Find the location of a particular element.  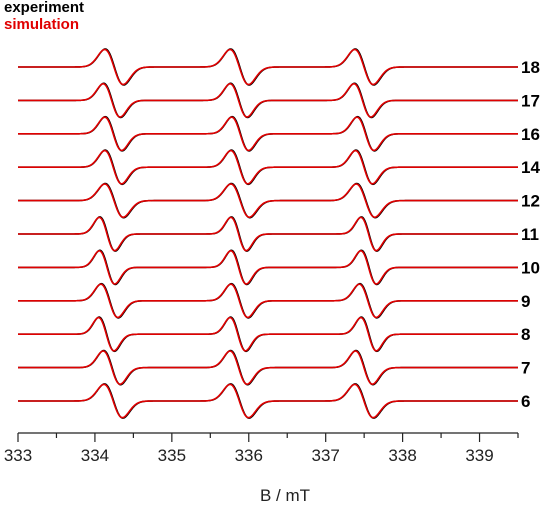

trace-labels-layer: 18 17 16 14 12 11 10 9 8 7 6 is located at coordinates (530, 234).